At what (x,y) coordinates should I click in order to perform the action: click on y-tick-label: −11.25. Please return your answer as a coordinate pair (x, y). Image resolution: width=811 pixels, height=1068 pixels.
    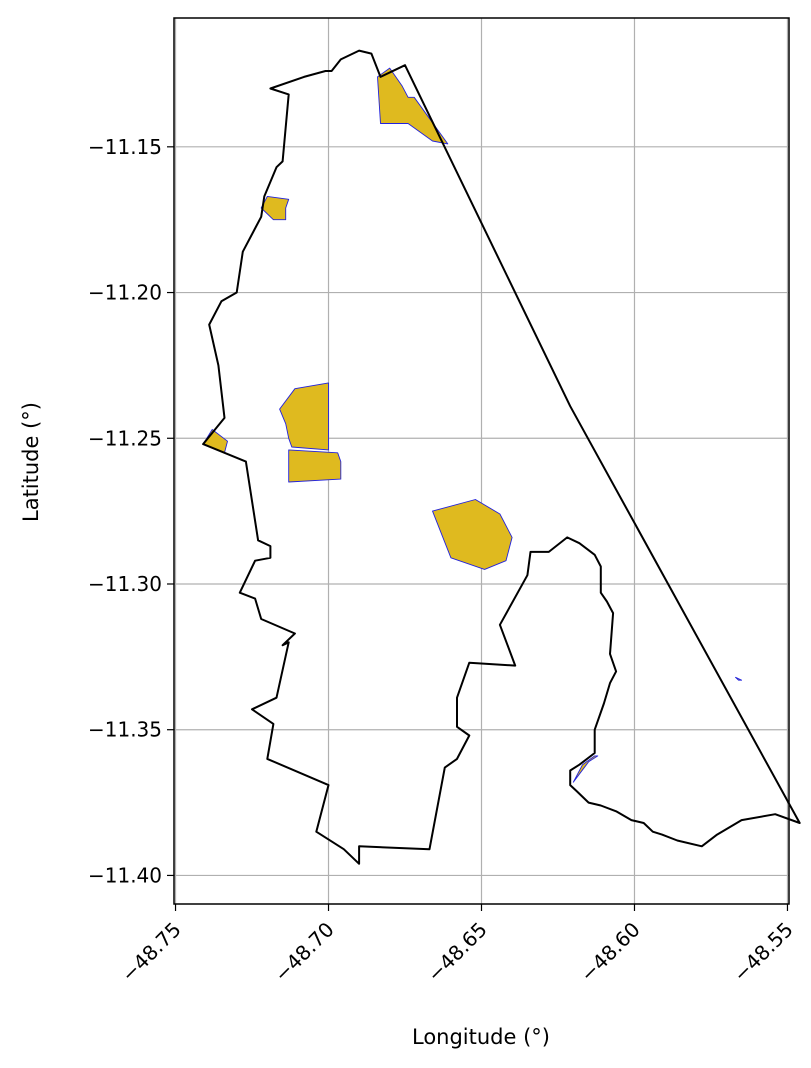
    Looking at the image, I should click on (125, 438).